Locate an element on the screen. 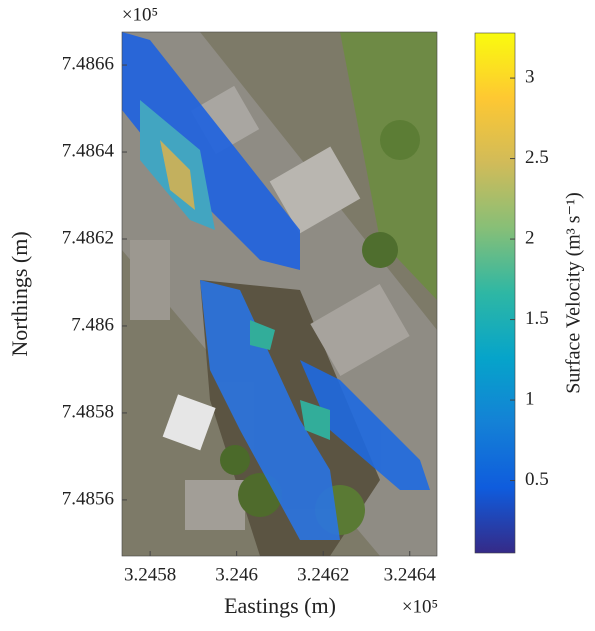 The width and height of the screenshot is (595, 631). x-tick-label: 3.2464 is located at coordinates (410, 574).